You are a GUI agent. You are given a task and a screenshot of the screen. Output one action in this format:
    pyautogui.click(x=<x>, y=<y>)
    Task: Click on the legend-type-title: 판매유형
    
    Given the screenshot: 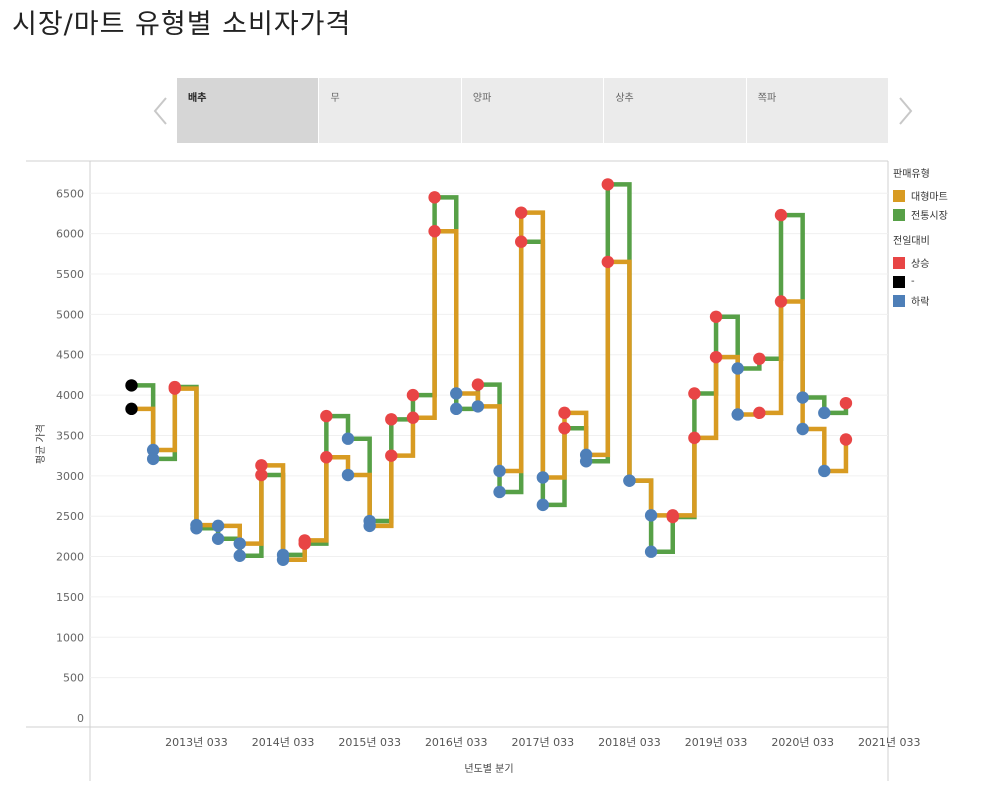 What is the action you would take?
    pyautogui.click(x=911, y=174)
    